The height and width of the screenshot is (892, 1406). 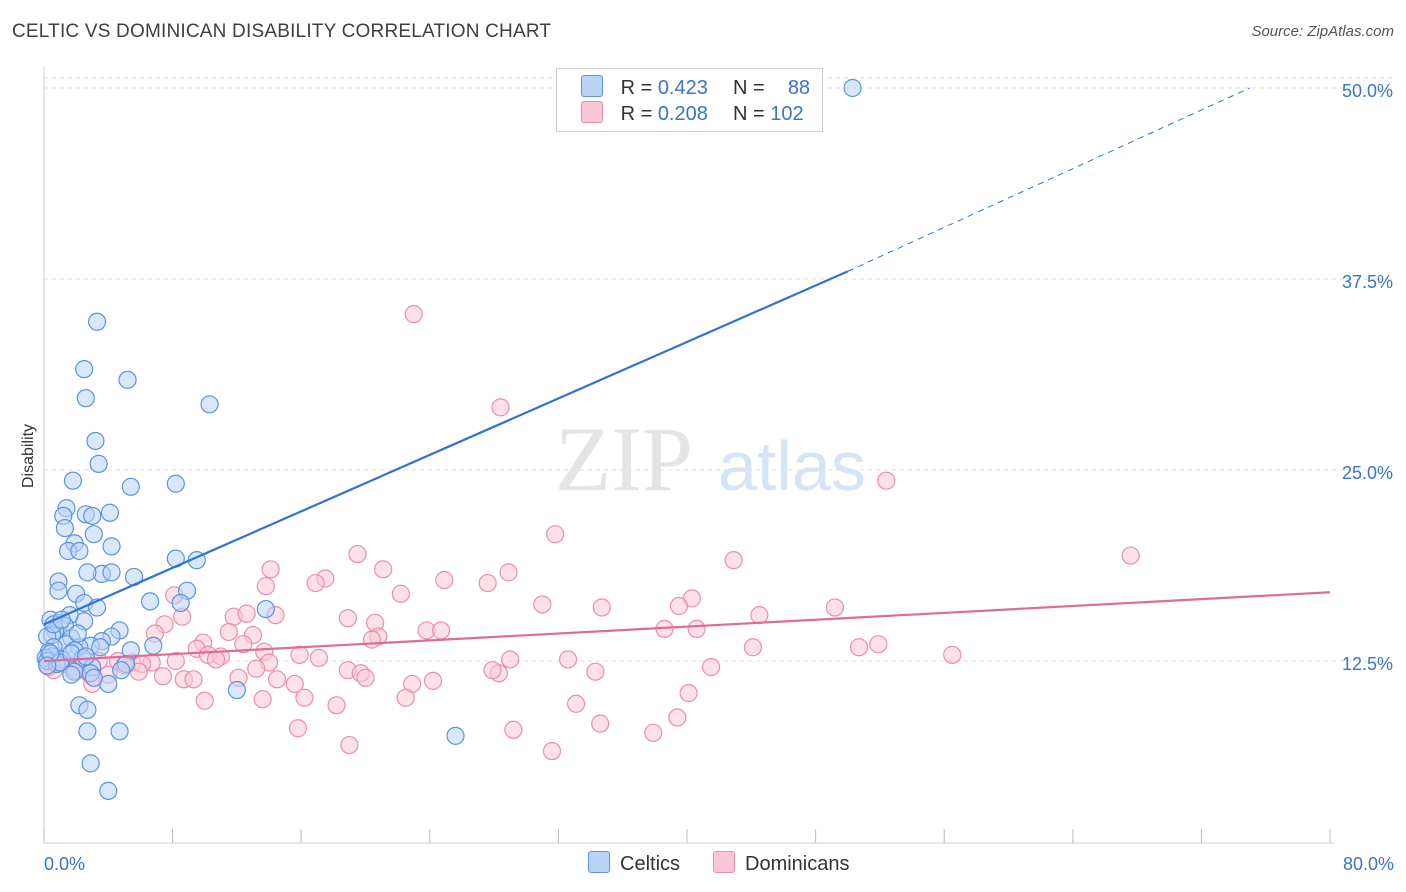 What do you see at coordinates (692, 114) in the screenshot?
I see `legend-row-dominican: R = 0.208 N = 102` at bounding box center [692, 114].